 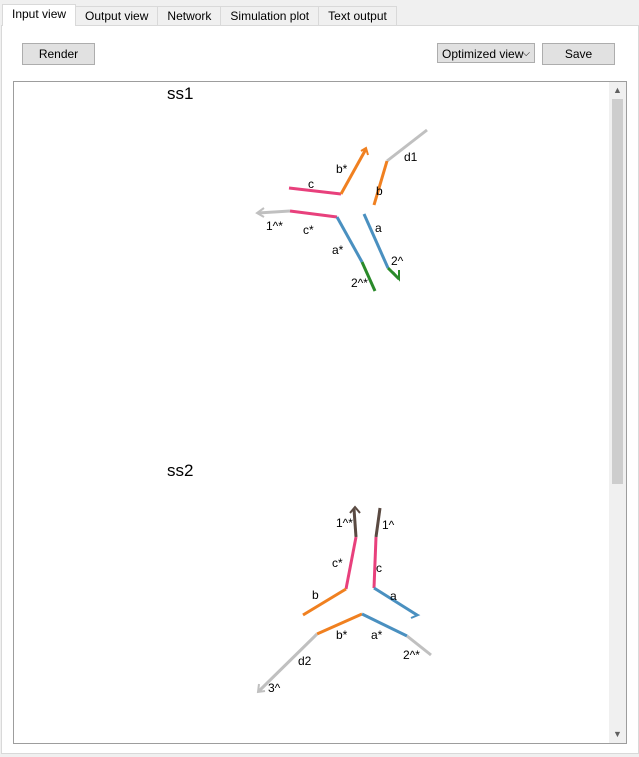 What do you see at coordinates (355, 523) in the screenshot?
I see `ss2-domain-1-star` at bounding box center [355, 523].